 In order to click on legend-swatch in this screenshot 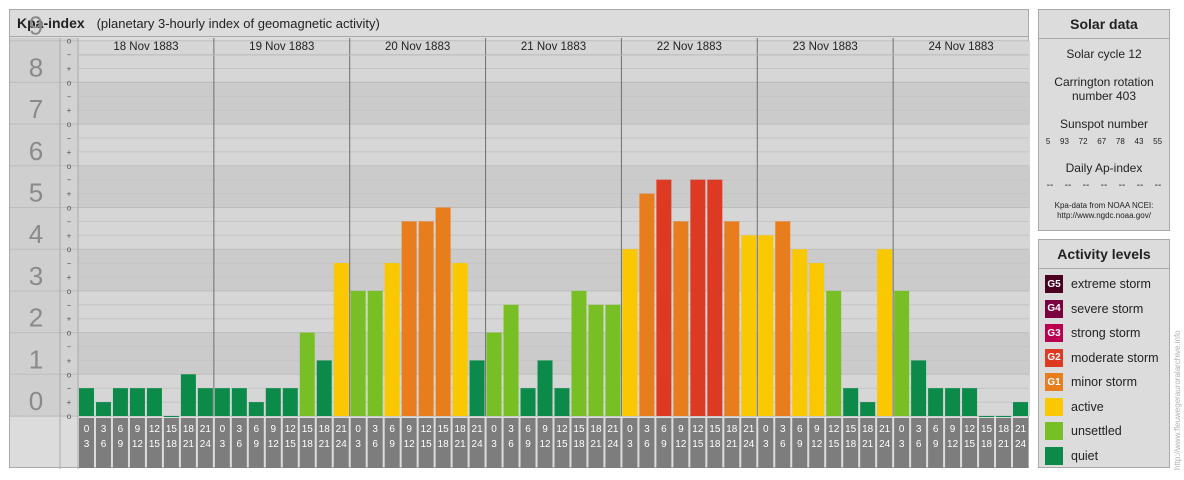, I will do `click(1054, 431)`.